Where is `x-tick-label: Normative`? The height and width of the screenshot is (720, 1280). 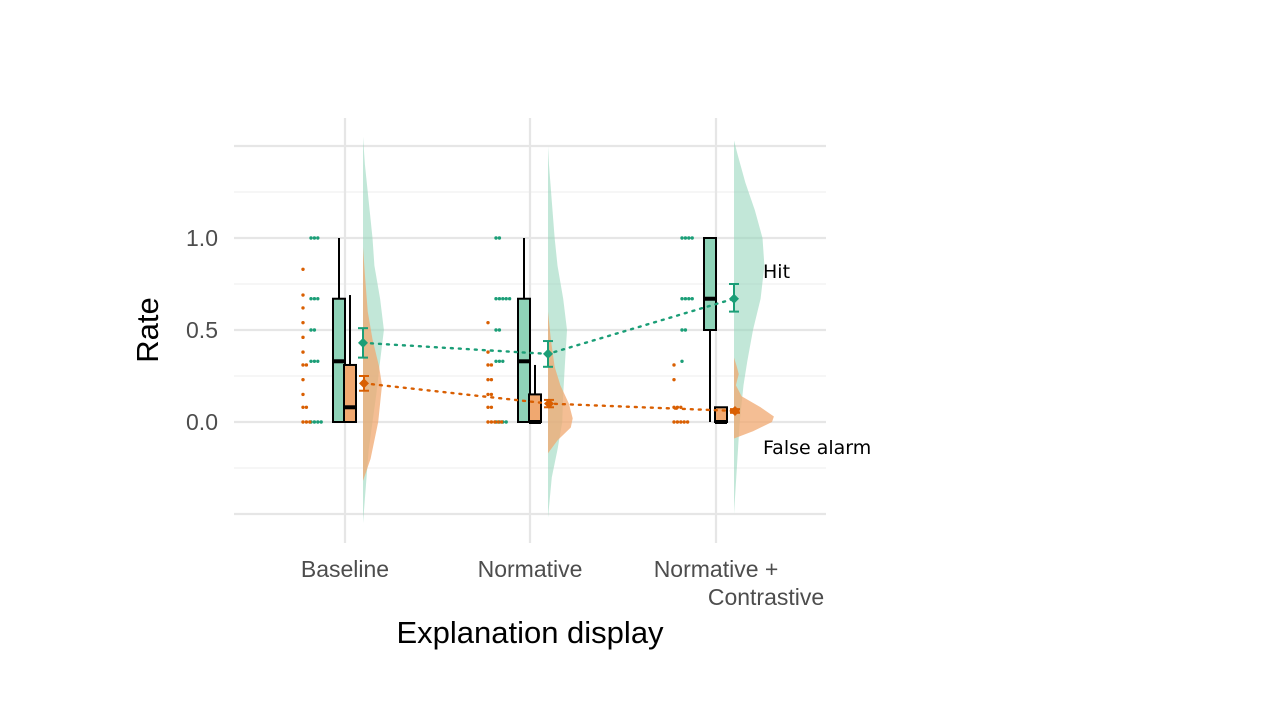
x-tick-label: Normative is located at coordinates (530, 569).